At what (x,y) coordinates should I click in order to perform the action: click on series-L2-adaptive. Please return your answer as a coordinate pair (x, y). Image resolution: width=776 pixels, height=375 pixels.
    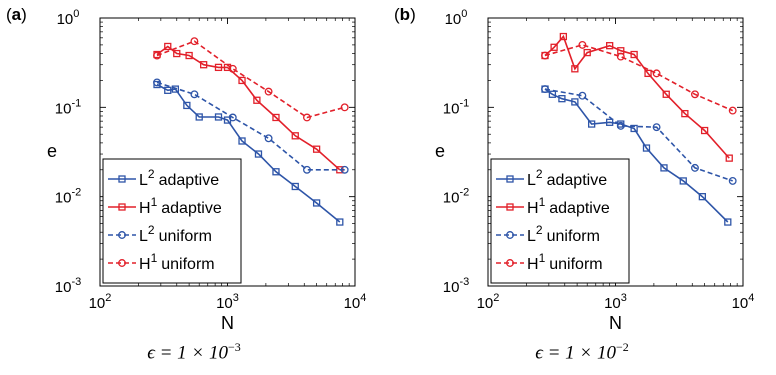
    Looking at the image, I should click on (248, 153).